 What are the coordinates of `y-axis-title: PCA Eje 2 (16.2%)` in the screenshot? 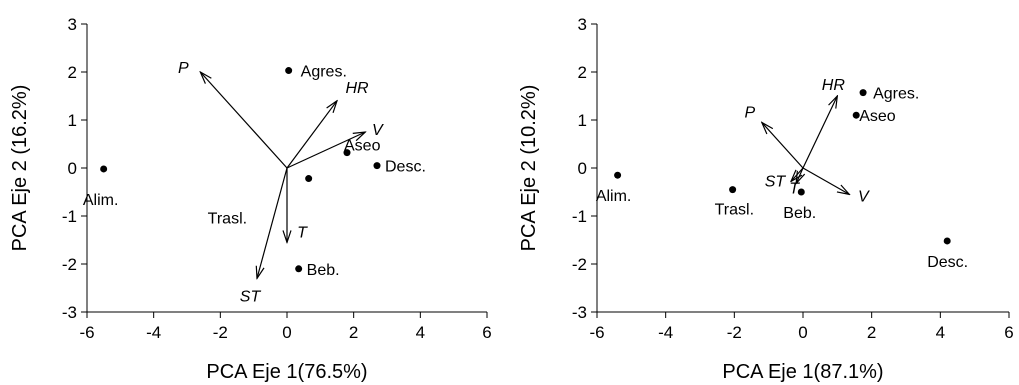 It's located at (20, 168).